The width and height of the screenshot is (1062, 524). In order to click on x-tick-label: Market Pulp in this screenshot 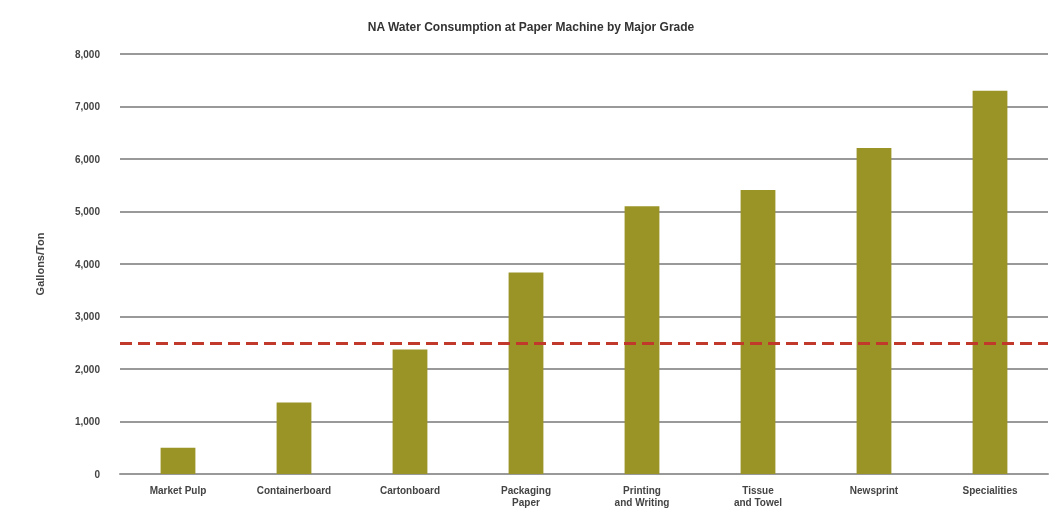, I will do `click(178, 490)`.